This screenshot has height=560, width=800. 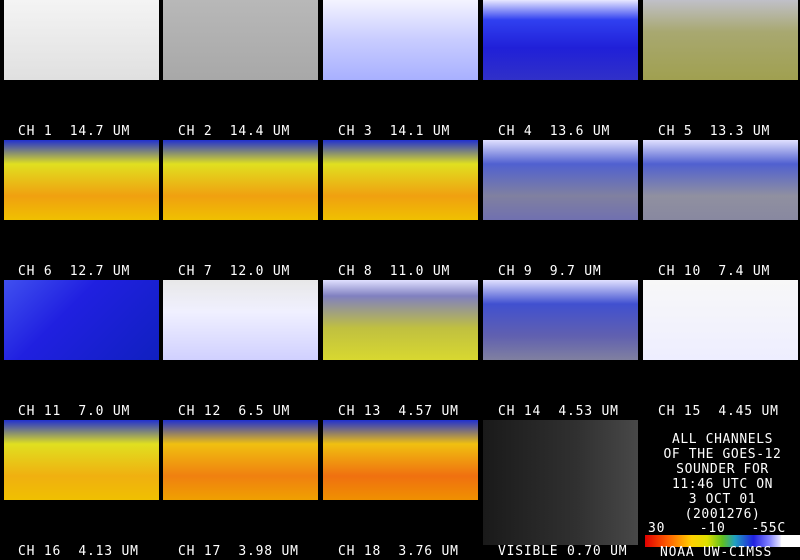 What do you see at coordinates (554, 131) in the screenshot?
I see `channel-label: CH 4 13.6 UM` at bounding box center [554, 131].